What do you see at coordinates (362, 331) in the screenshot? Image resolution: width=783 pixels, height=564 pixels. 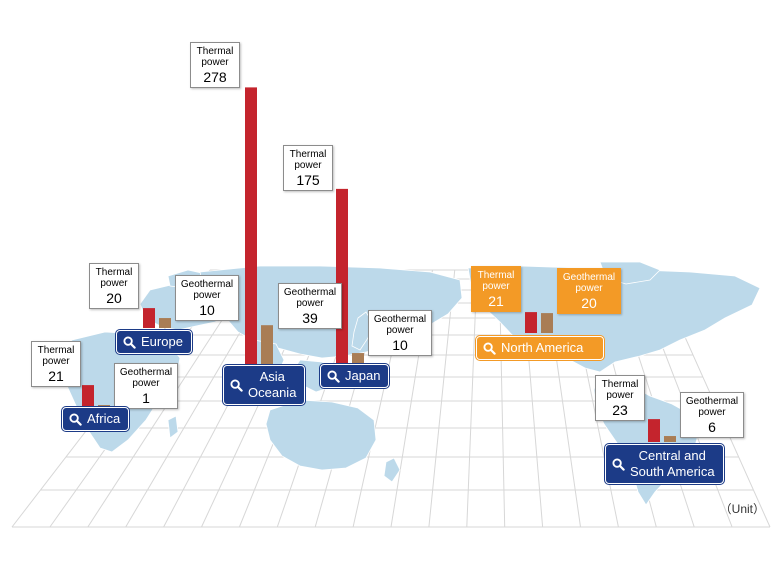 I see `japan-land` at bounding box center [362, 331].